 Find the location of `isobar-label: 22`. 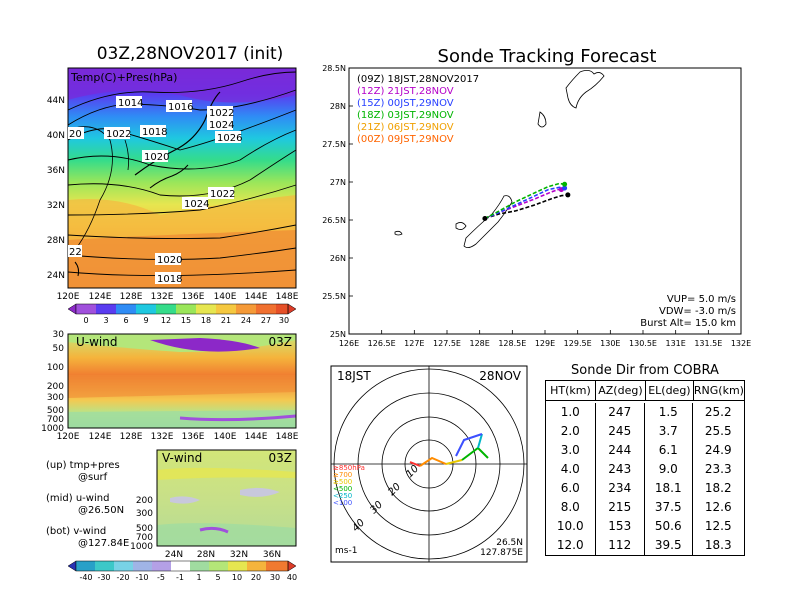

isobar-label: 22 is located at coordinates (75, 252).